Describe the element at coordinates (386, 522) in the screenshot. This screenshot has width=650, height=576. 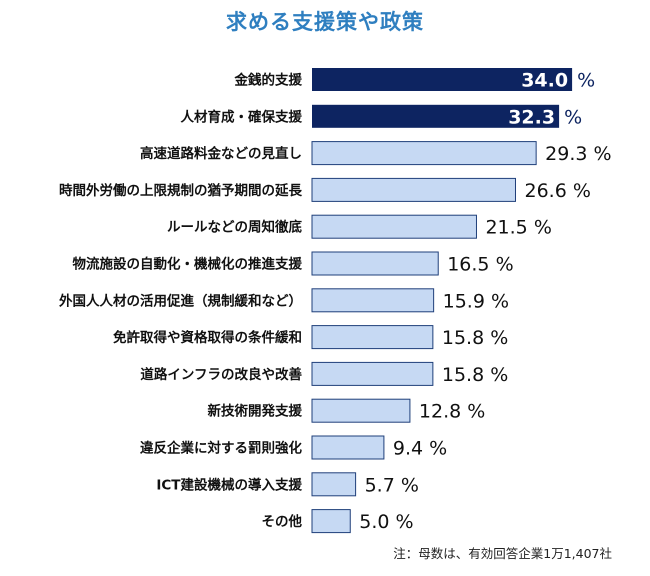
I see `value-label: 5.0 %` at that location.